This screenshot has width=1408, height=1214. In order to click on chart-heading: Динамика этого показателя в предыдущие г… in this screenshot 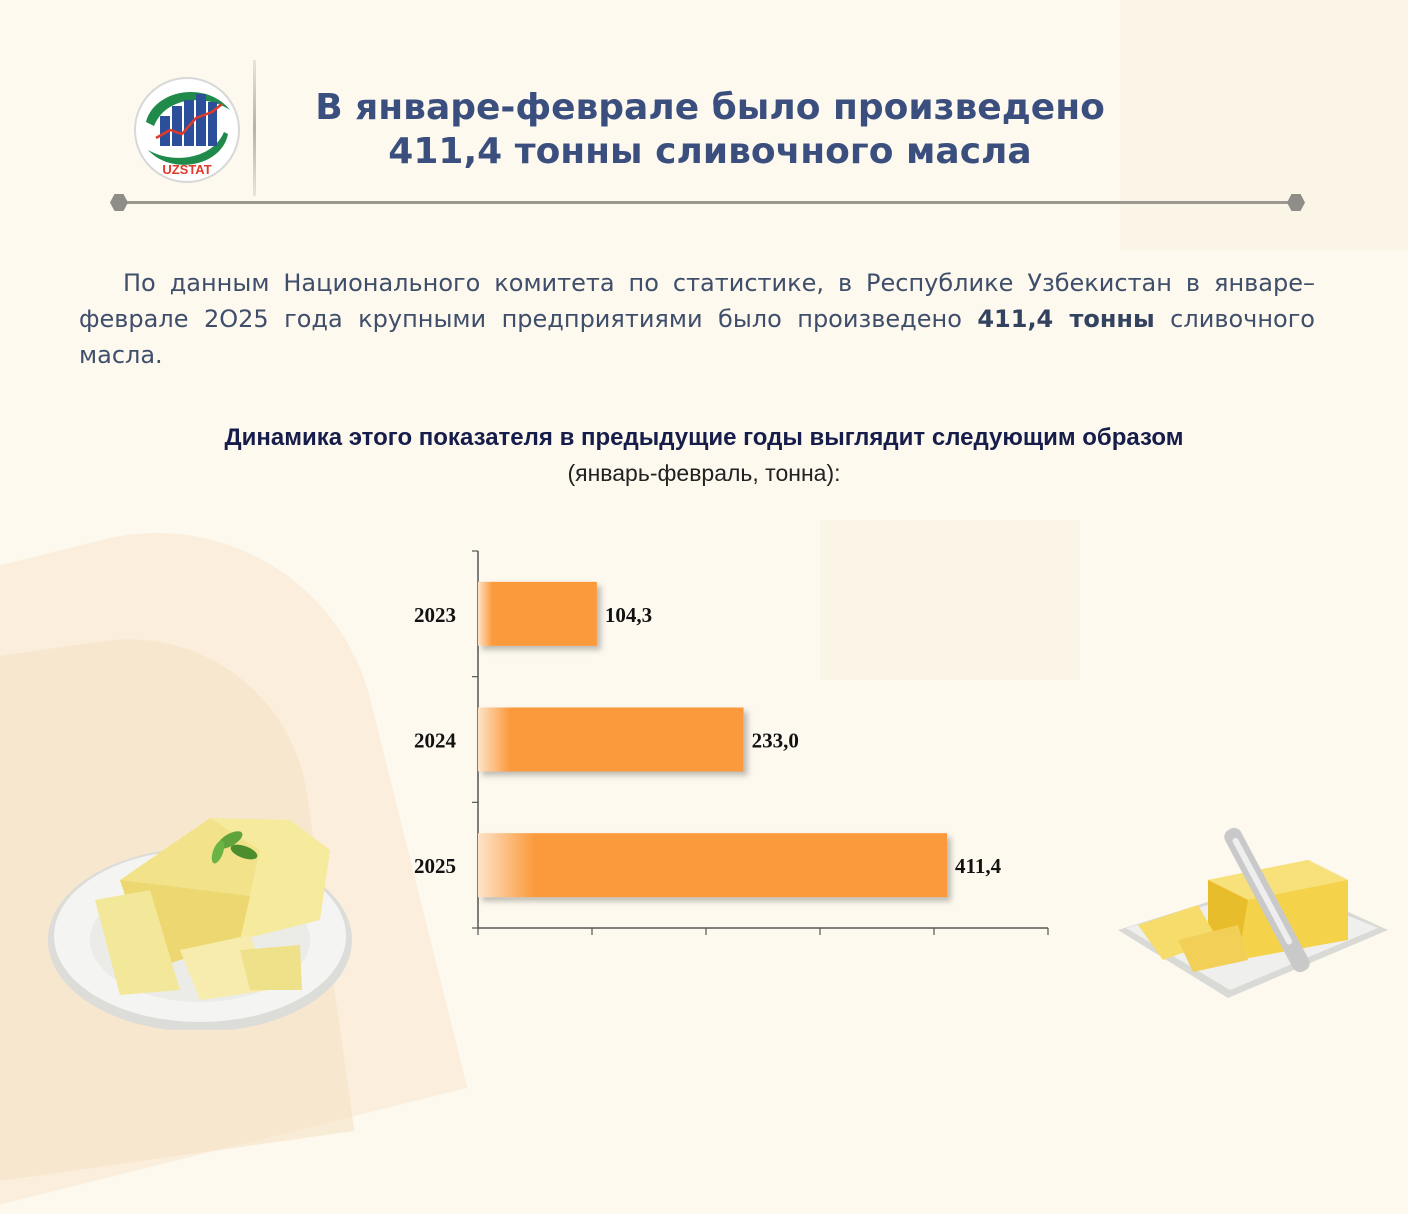, I will do `click(704, 437)`.